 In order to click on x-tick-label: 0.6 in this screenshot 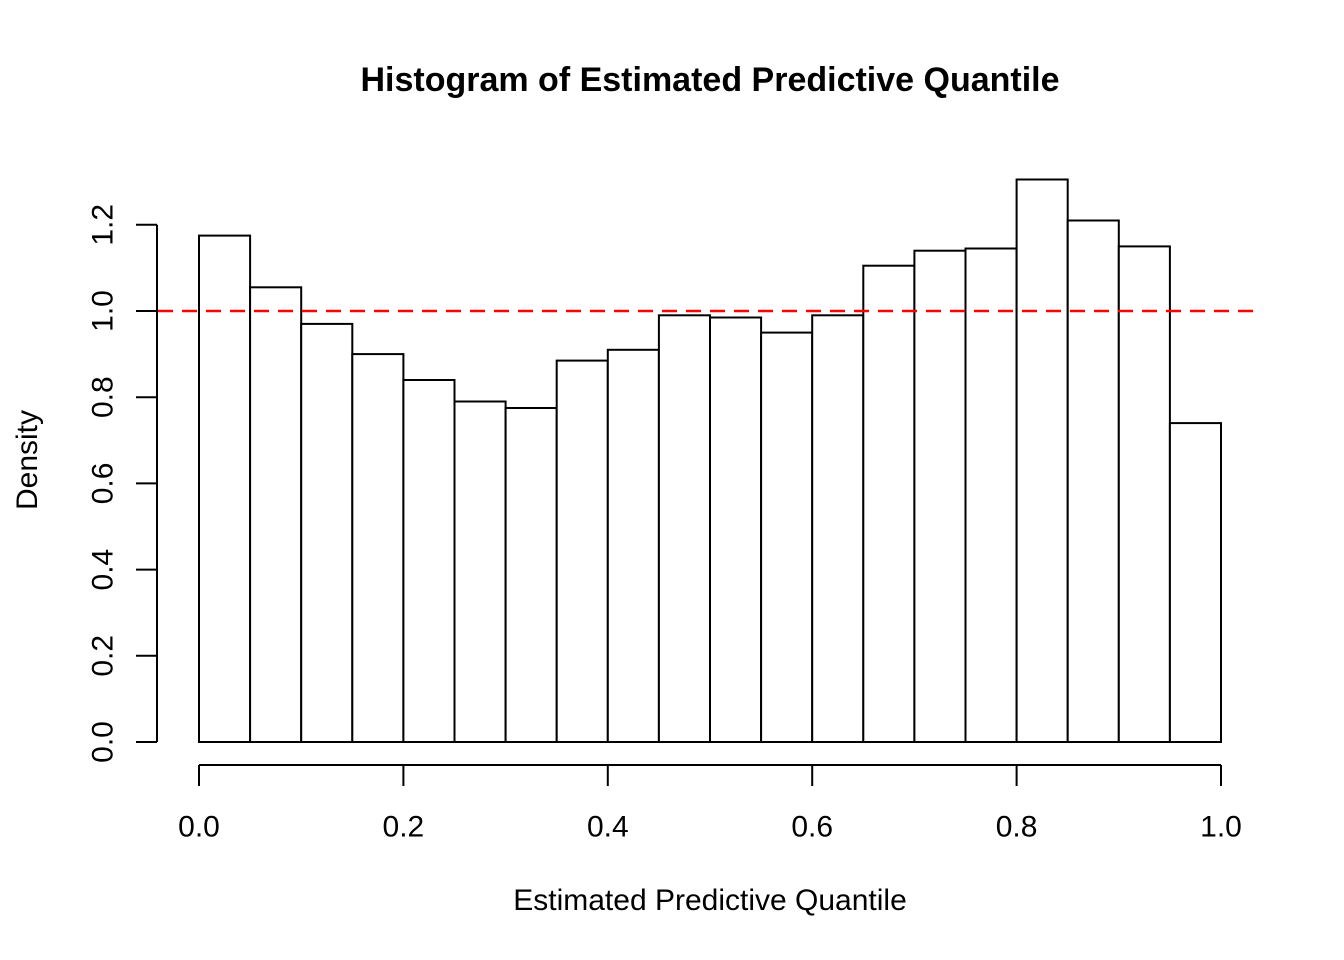, I will do `click(812, 827)`.